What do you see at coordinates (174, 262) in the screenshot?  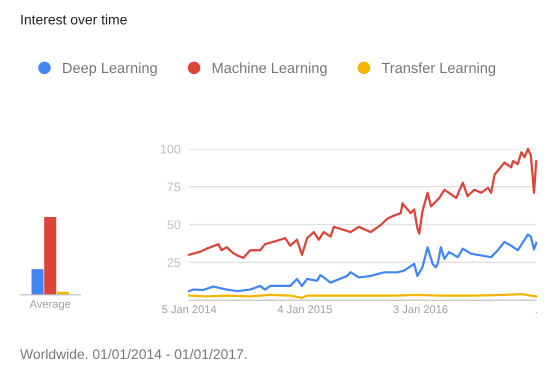 I see `y-tick-label: 25` at bounding box center [174, 262].